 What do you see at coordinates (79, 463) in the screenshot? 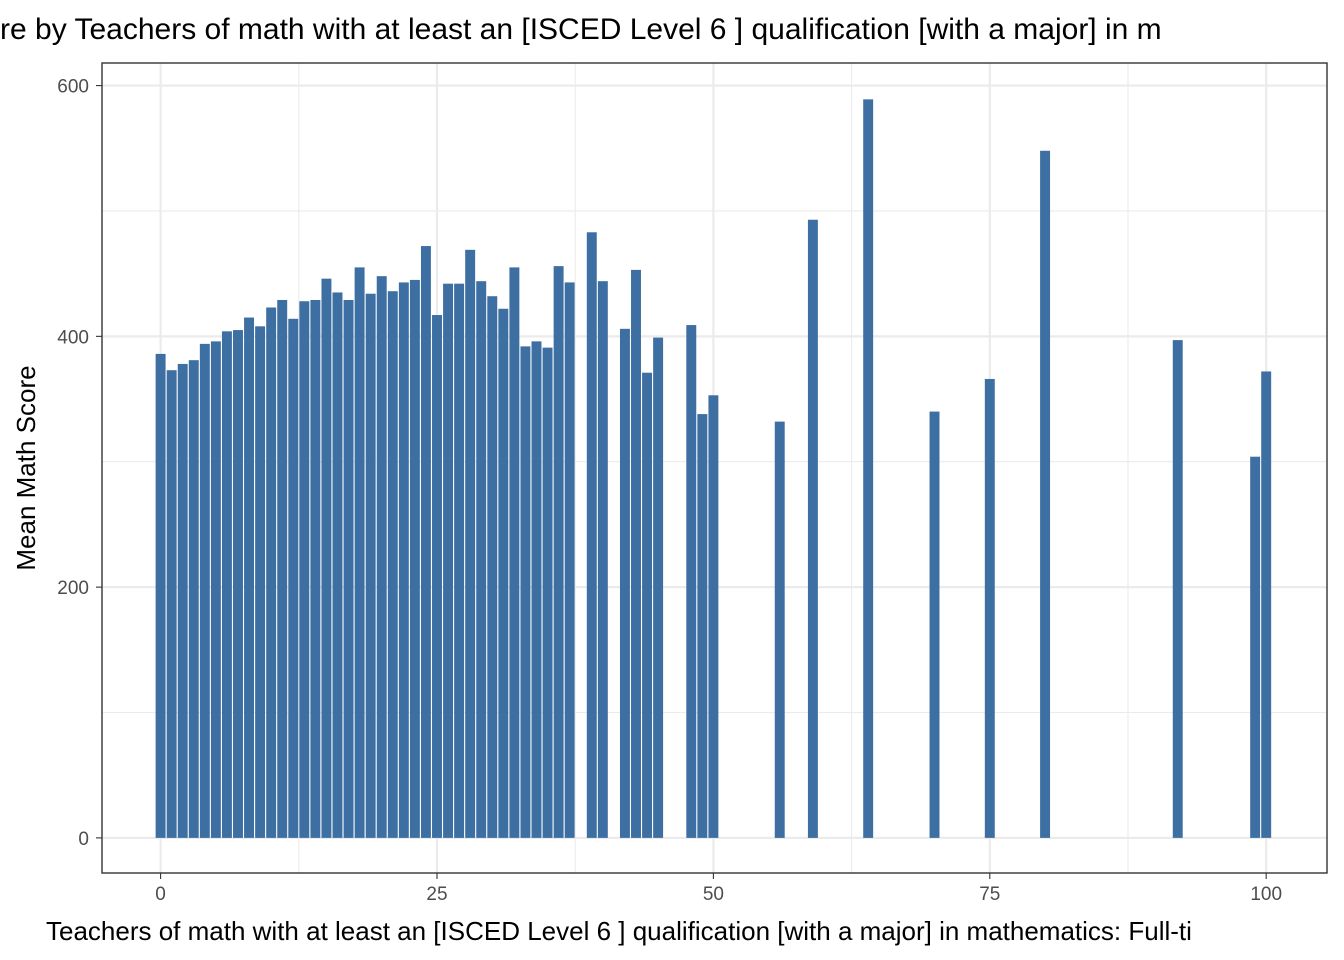
I see `y-axis: 0 200 400 600` at bounding box center [79, 463].